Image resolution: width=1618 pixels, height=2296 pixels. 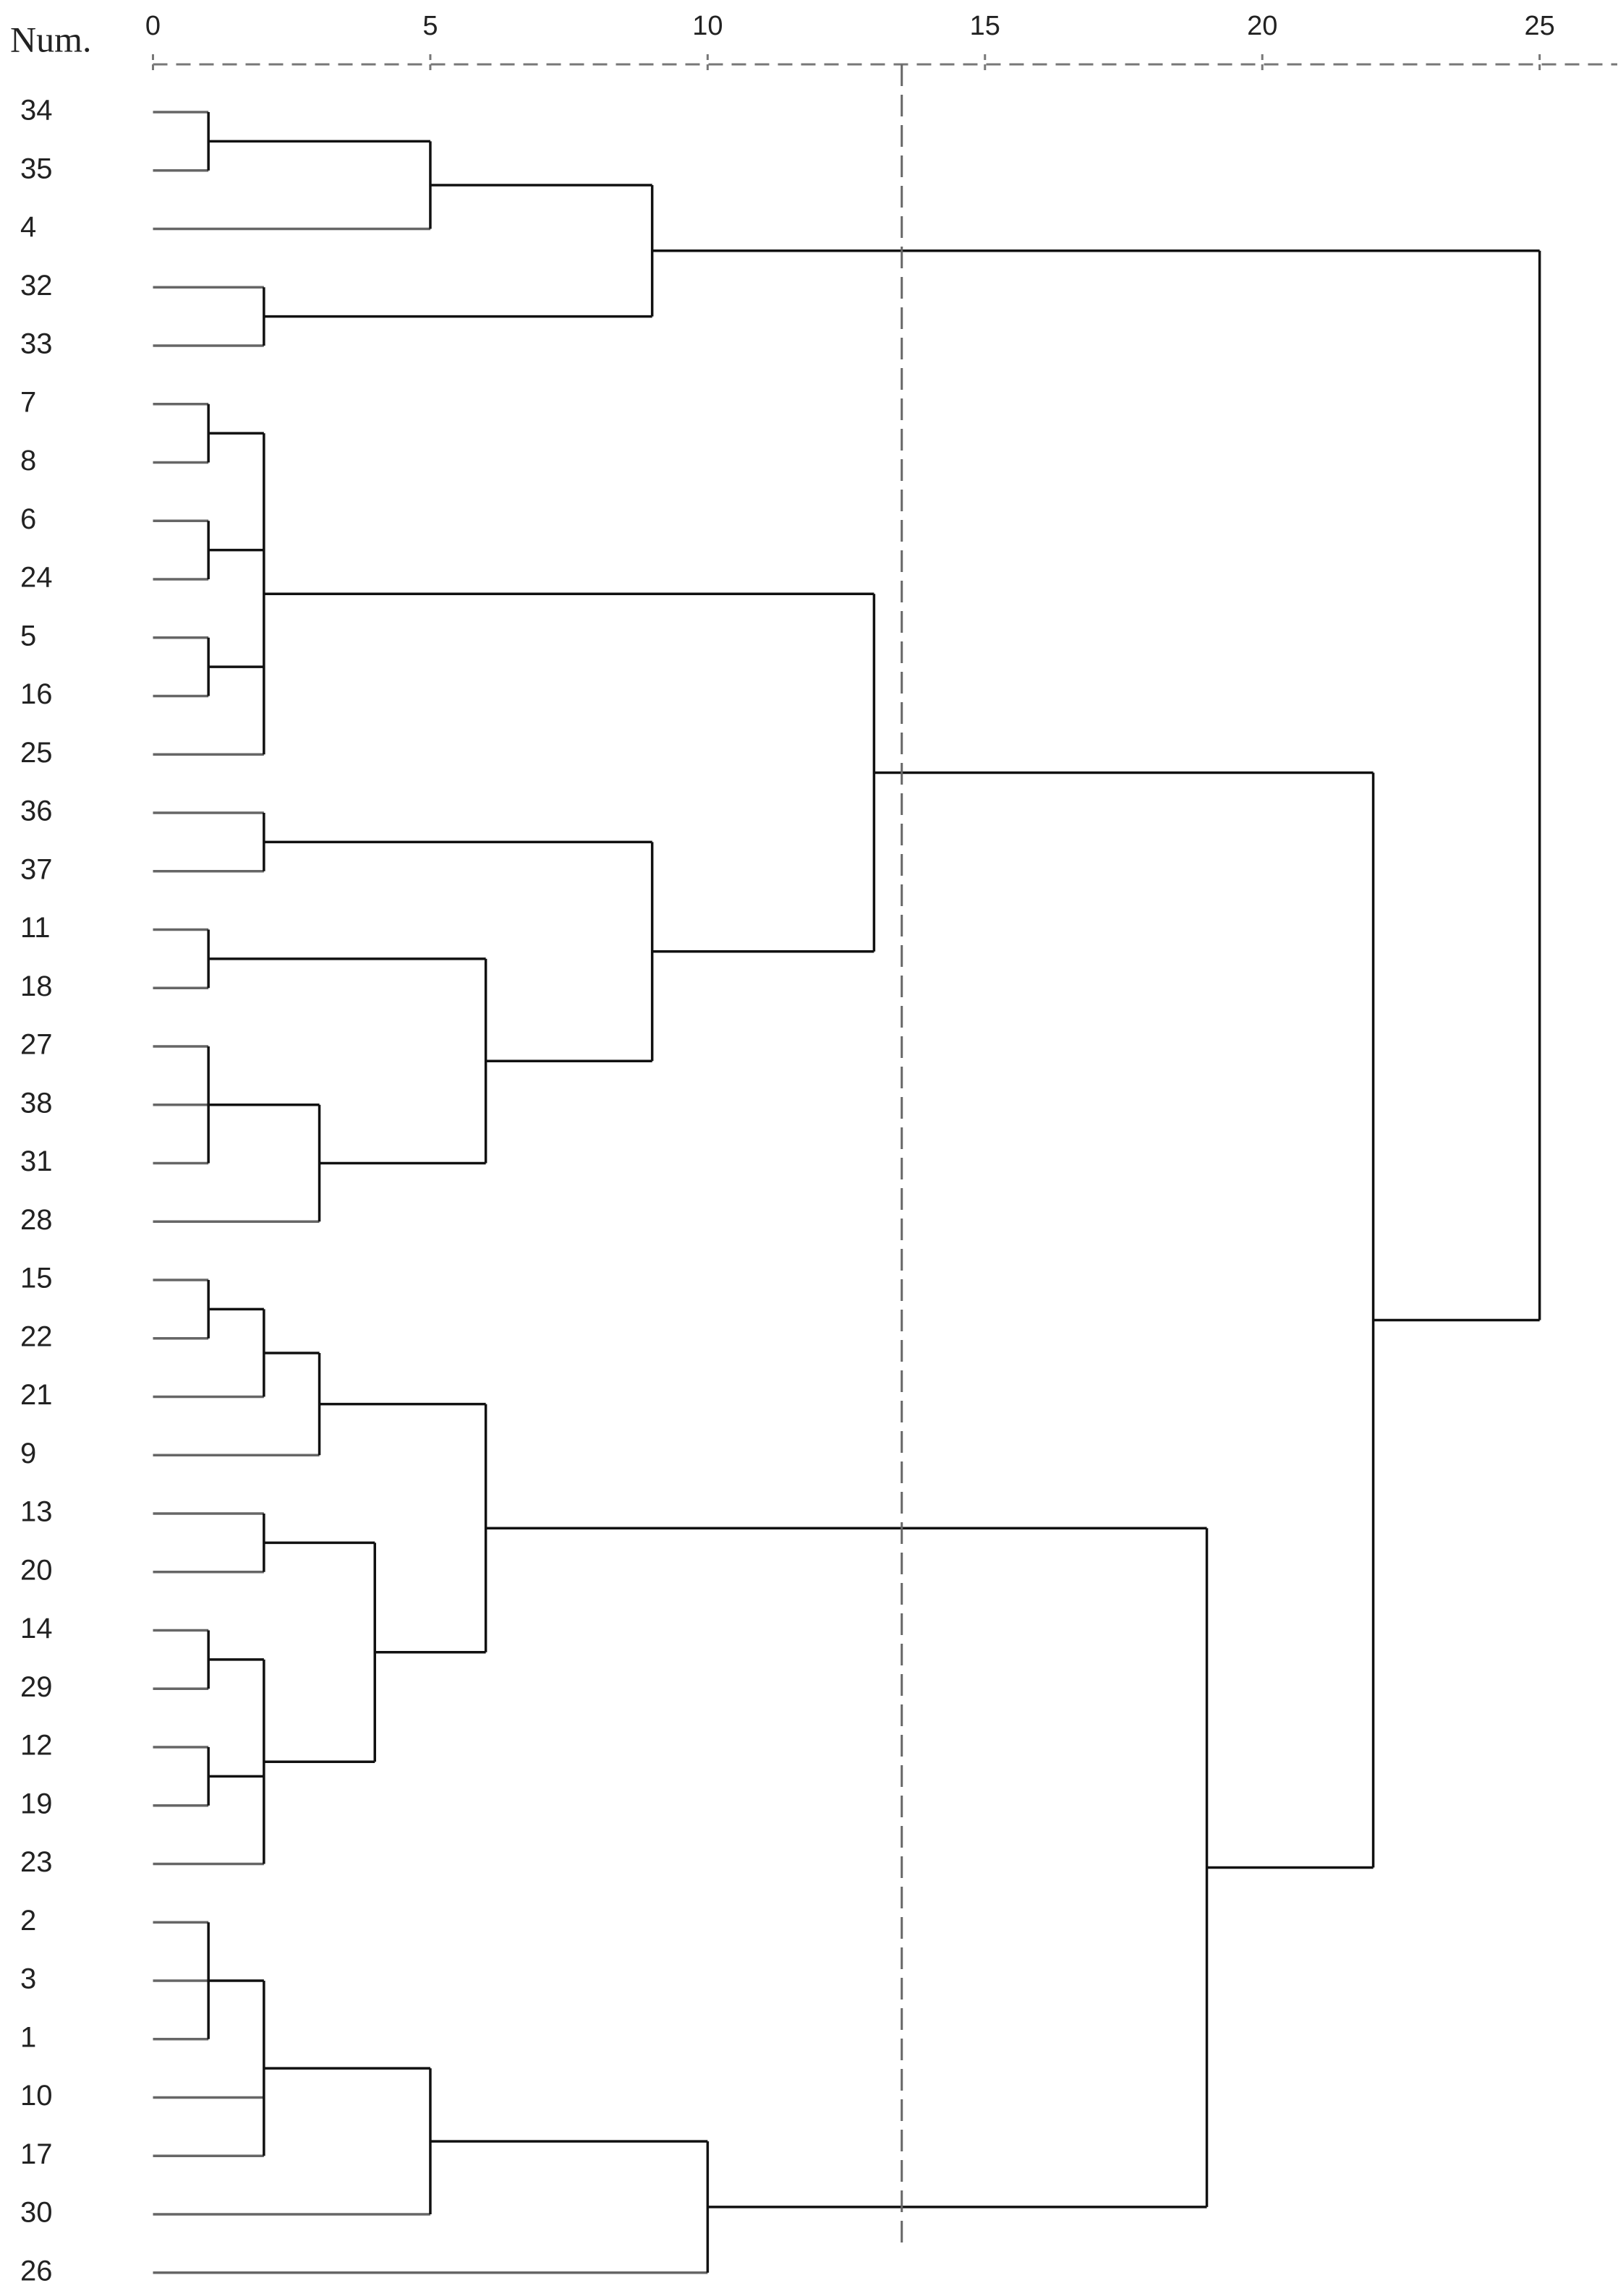 What do you see at coordinates (37, 2213) in the screenshot?
I see `leaf-label: 30` at bounding box center [37, 2213].